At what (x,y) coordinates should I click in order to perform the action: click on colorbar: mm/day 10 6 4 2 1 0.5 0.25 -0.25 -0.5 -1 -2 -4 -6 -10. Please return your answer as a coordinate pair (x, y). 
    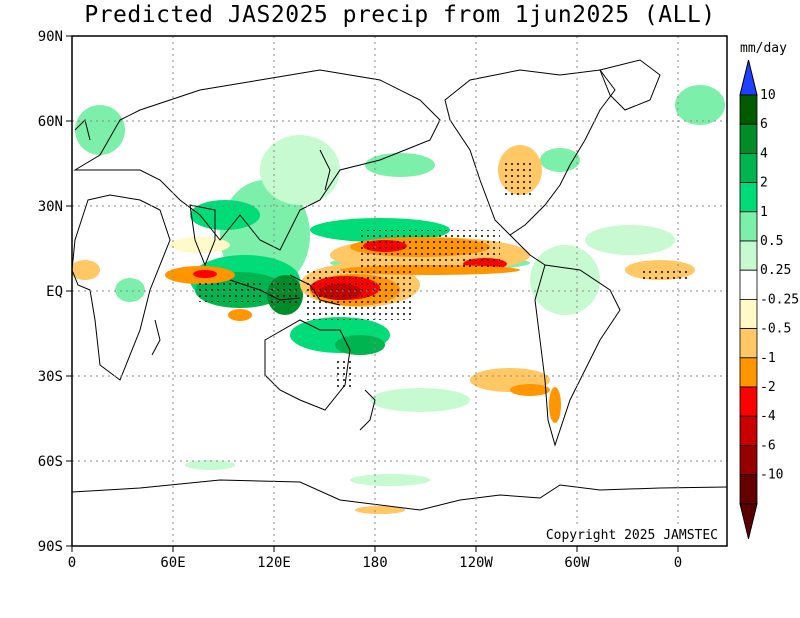
    Looking at the image, I should click on (769, 290).